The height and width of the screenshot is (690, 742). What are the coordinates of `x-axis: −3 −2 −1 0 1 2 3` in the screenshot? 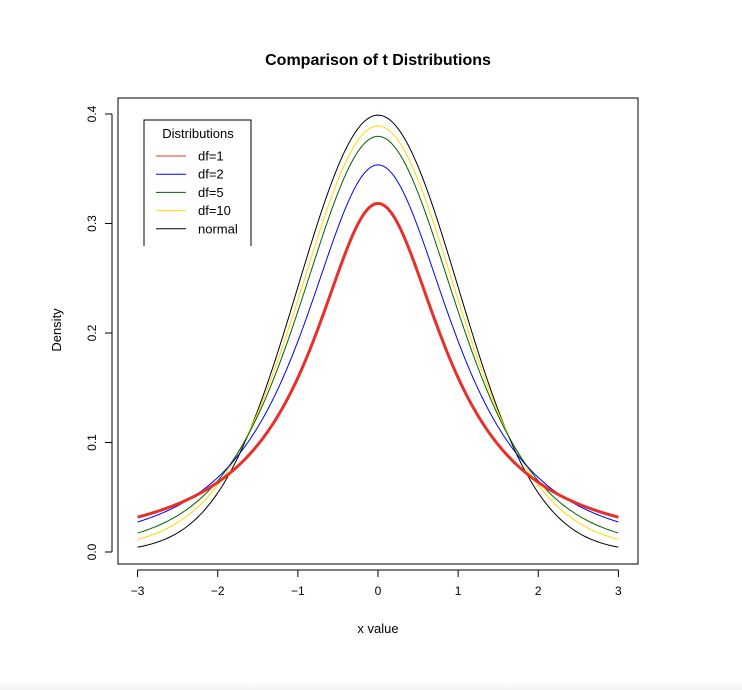 It's located at (376, 583).